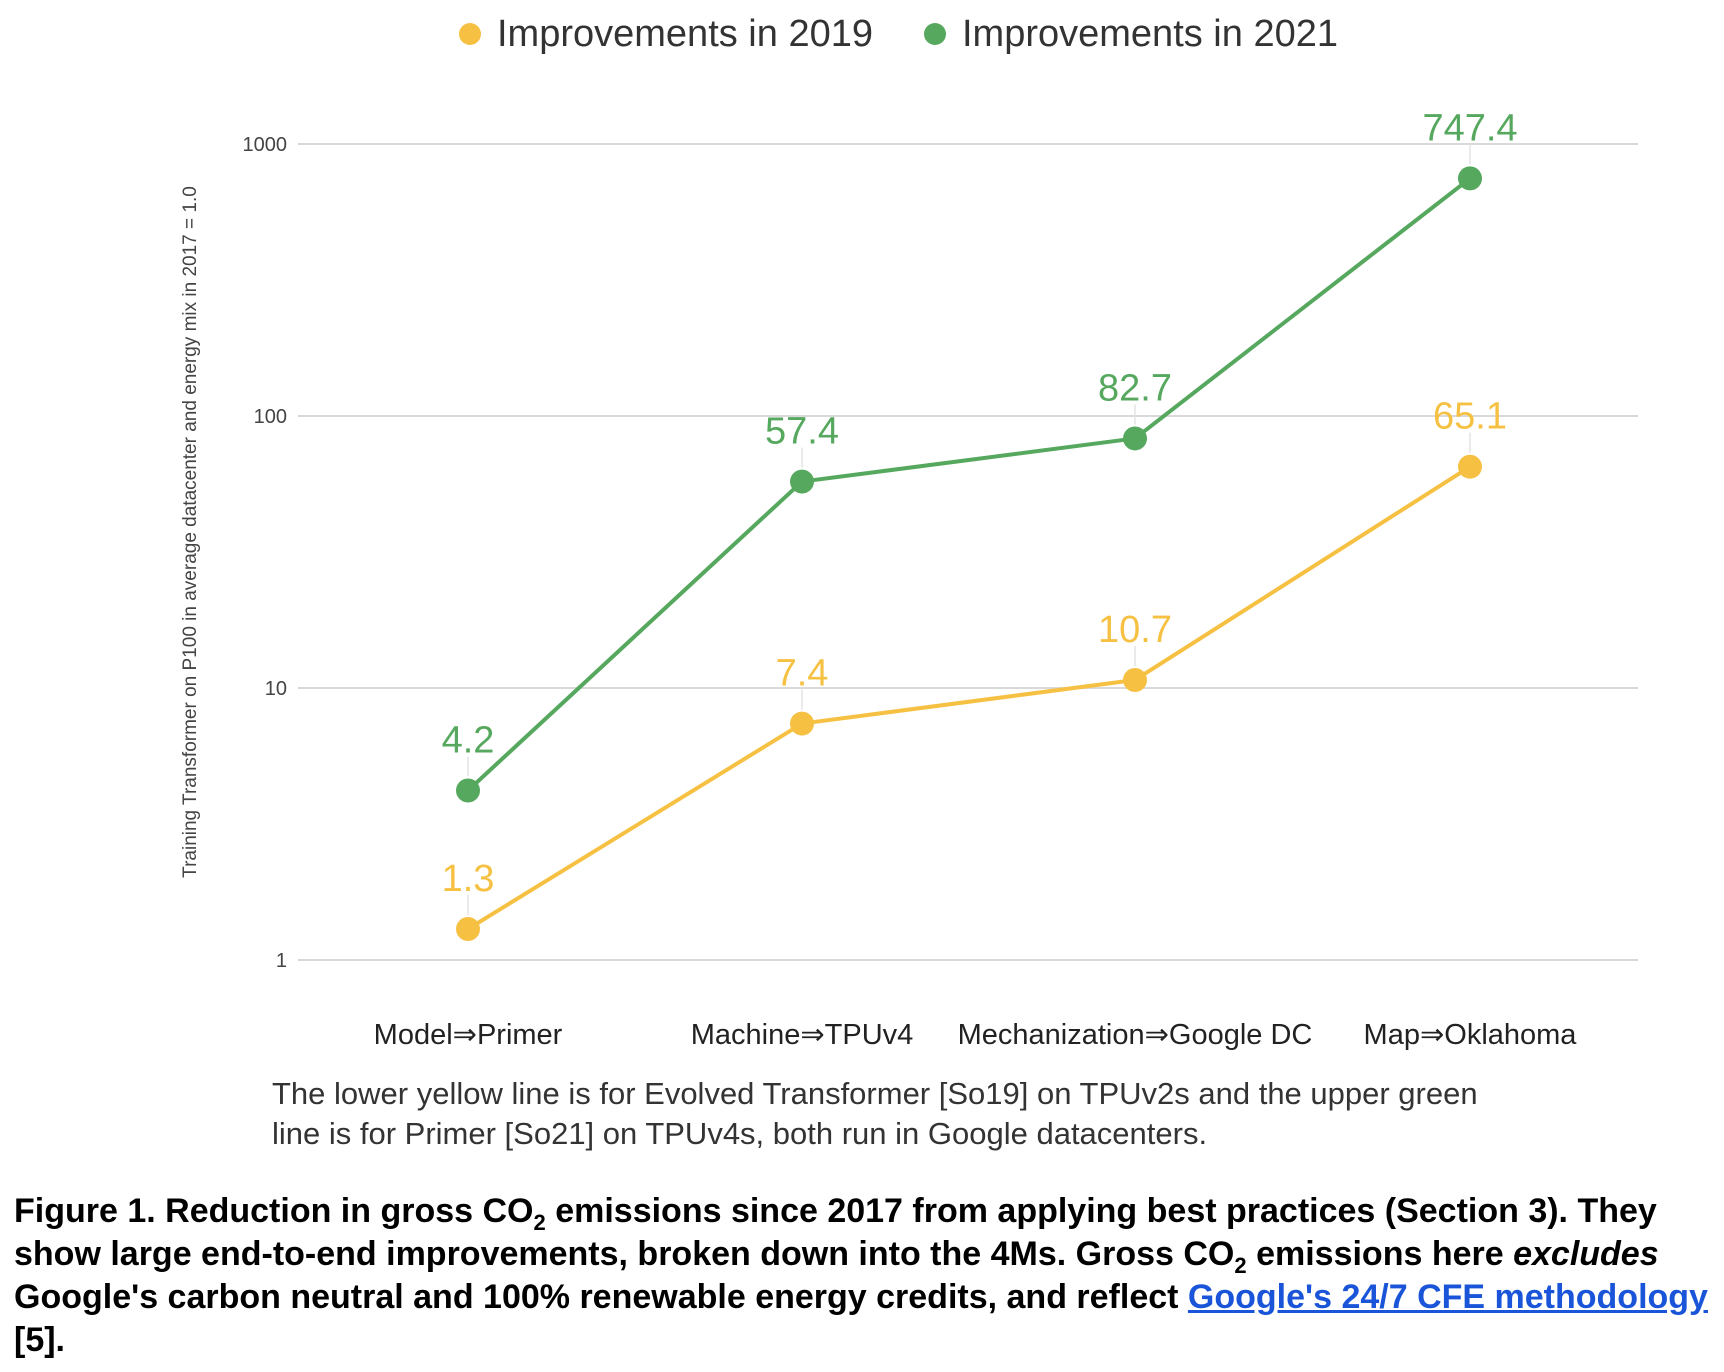 The image size is (1724, 1372). I want to click on x-tick-label: Model⇒Primer, so click(468, 1035).